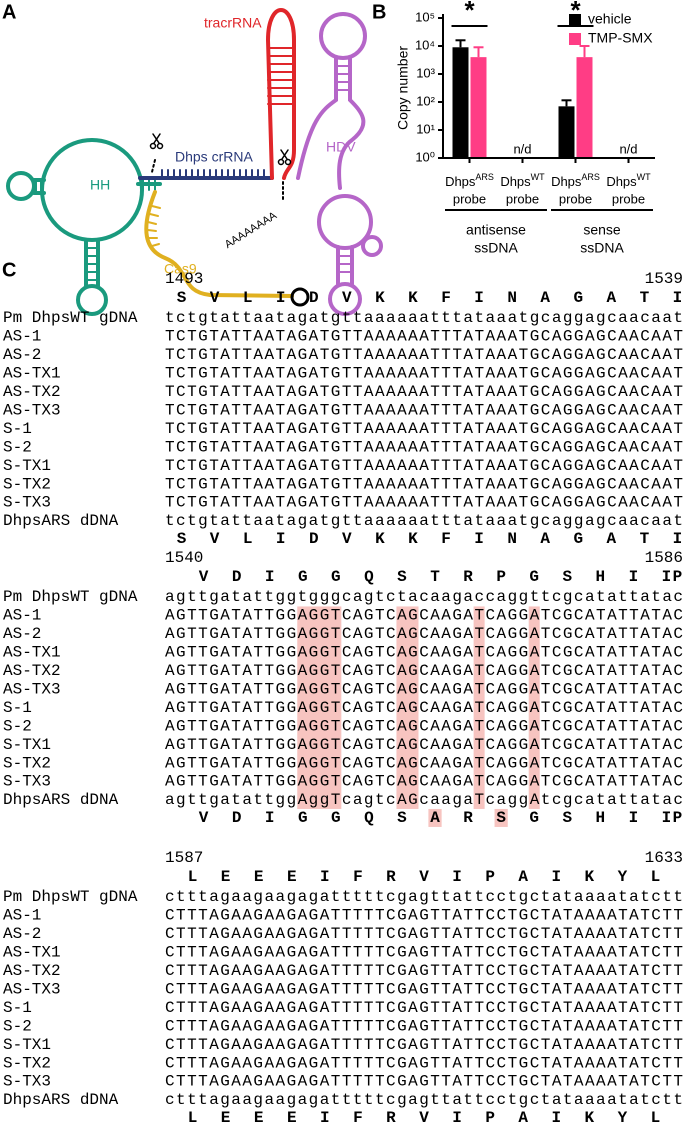  I want to click on y-tick-label: 10⁴, so click(425, 44).